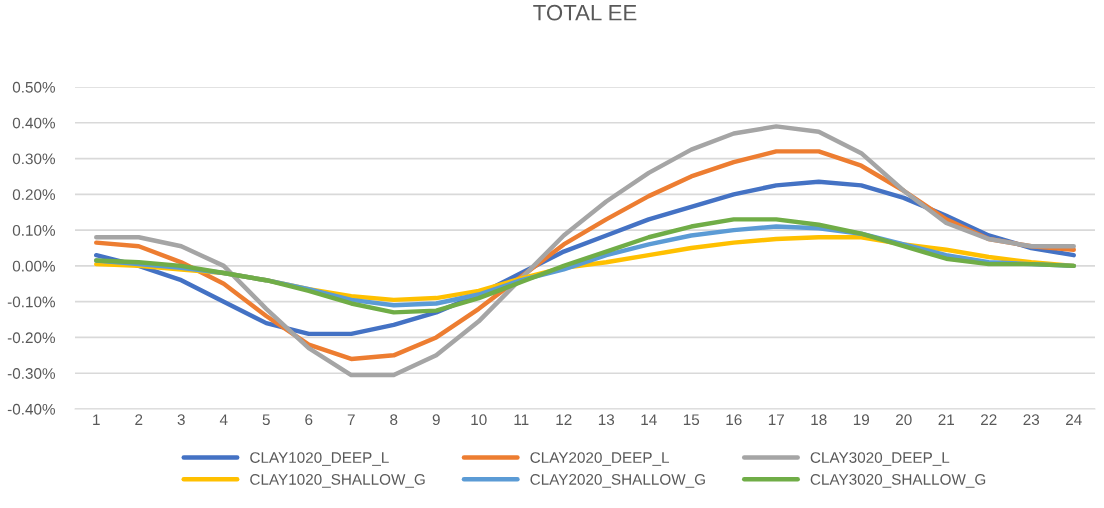 This screenshot has height=508, width=1104. I want to click on chart-title: TOTAL EE, so click(585, 12).